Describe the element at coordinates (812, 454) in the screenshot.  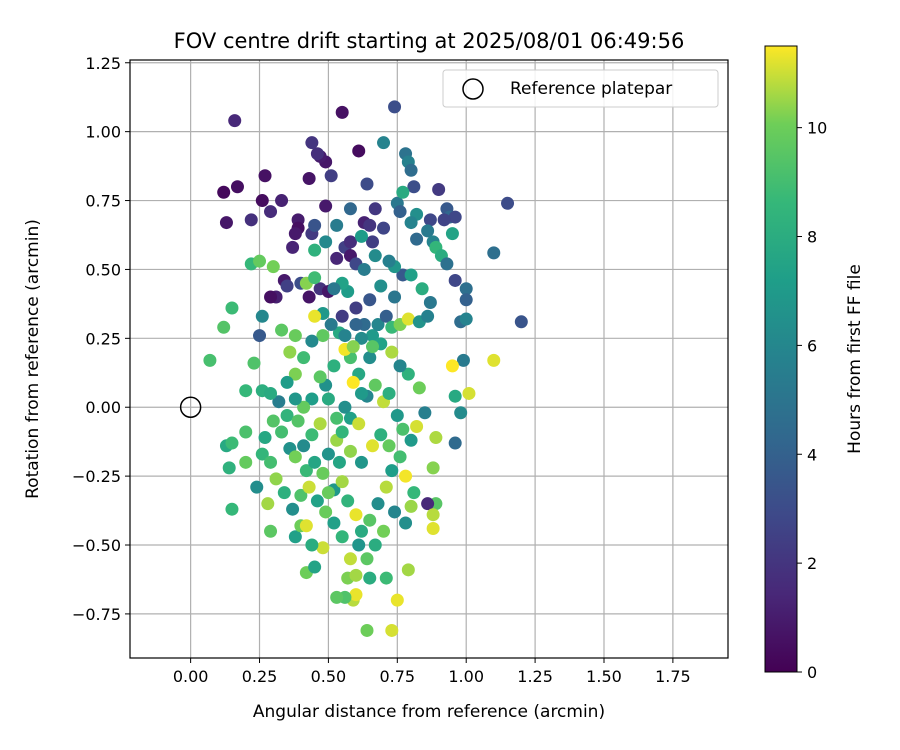
I see `colorbar-tick-label: 4` at that location.